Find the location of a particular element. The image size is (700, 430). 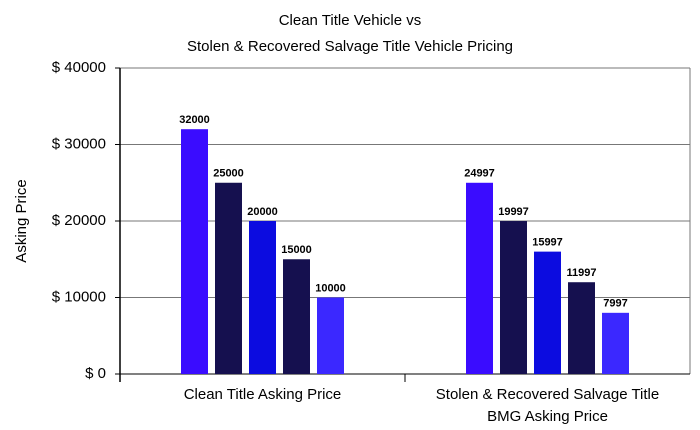

data-label: 32000 is located at coordinates (194, 120).